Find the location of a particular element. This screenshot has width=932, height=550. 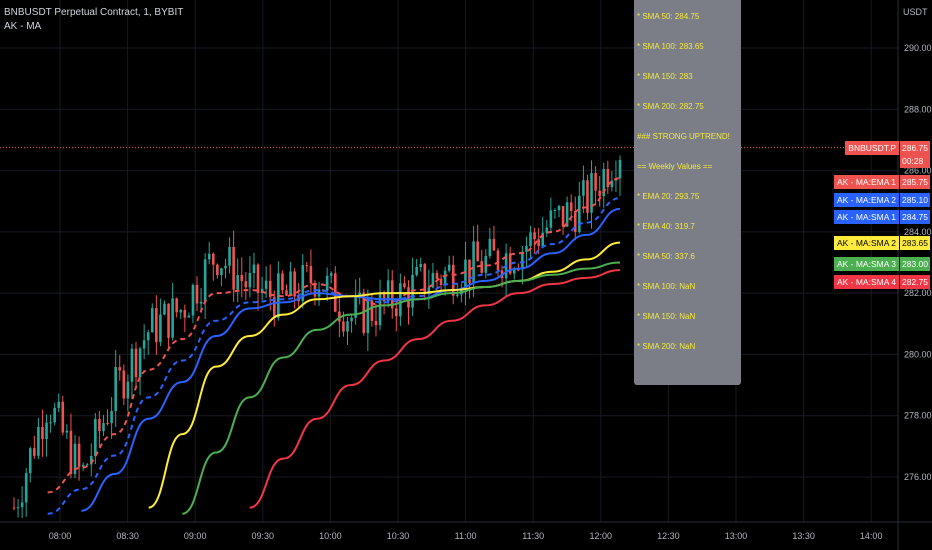

info-panel-line: * EMA 20: 293.75 is located at coordinates (668, 196).